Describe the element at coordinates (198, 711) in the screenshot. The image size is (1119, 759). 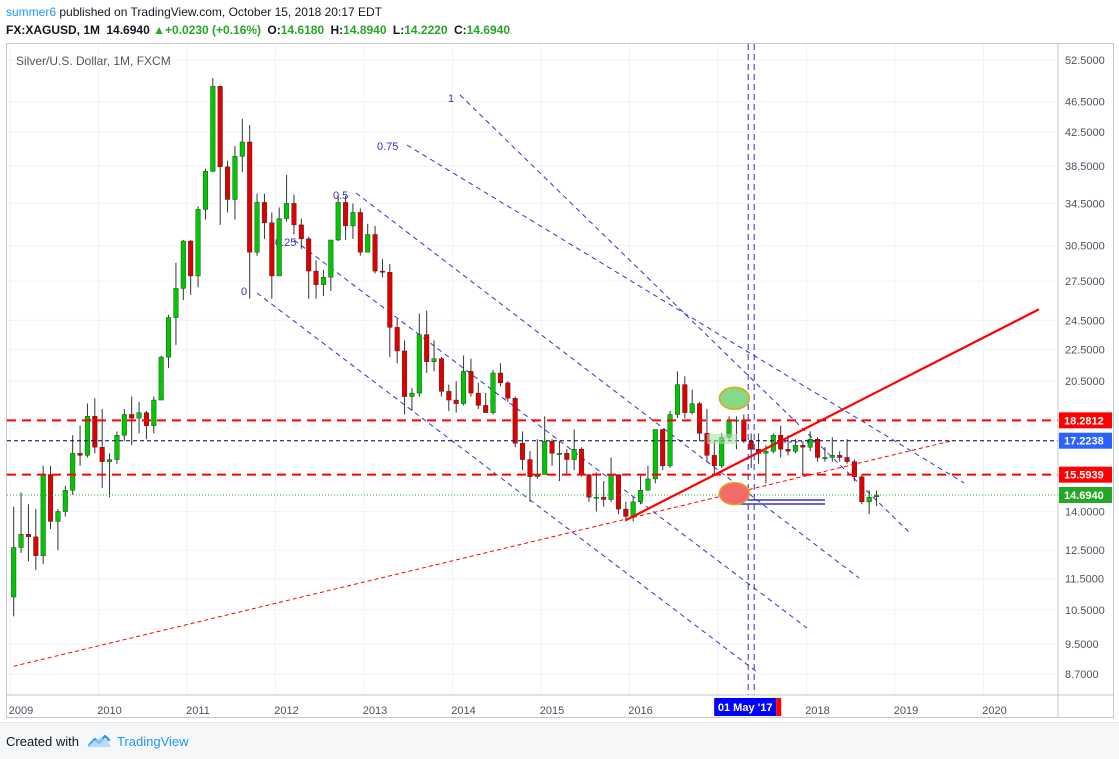
I see `time-tick-label: 2011` at that location.